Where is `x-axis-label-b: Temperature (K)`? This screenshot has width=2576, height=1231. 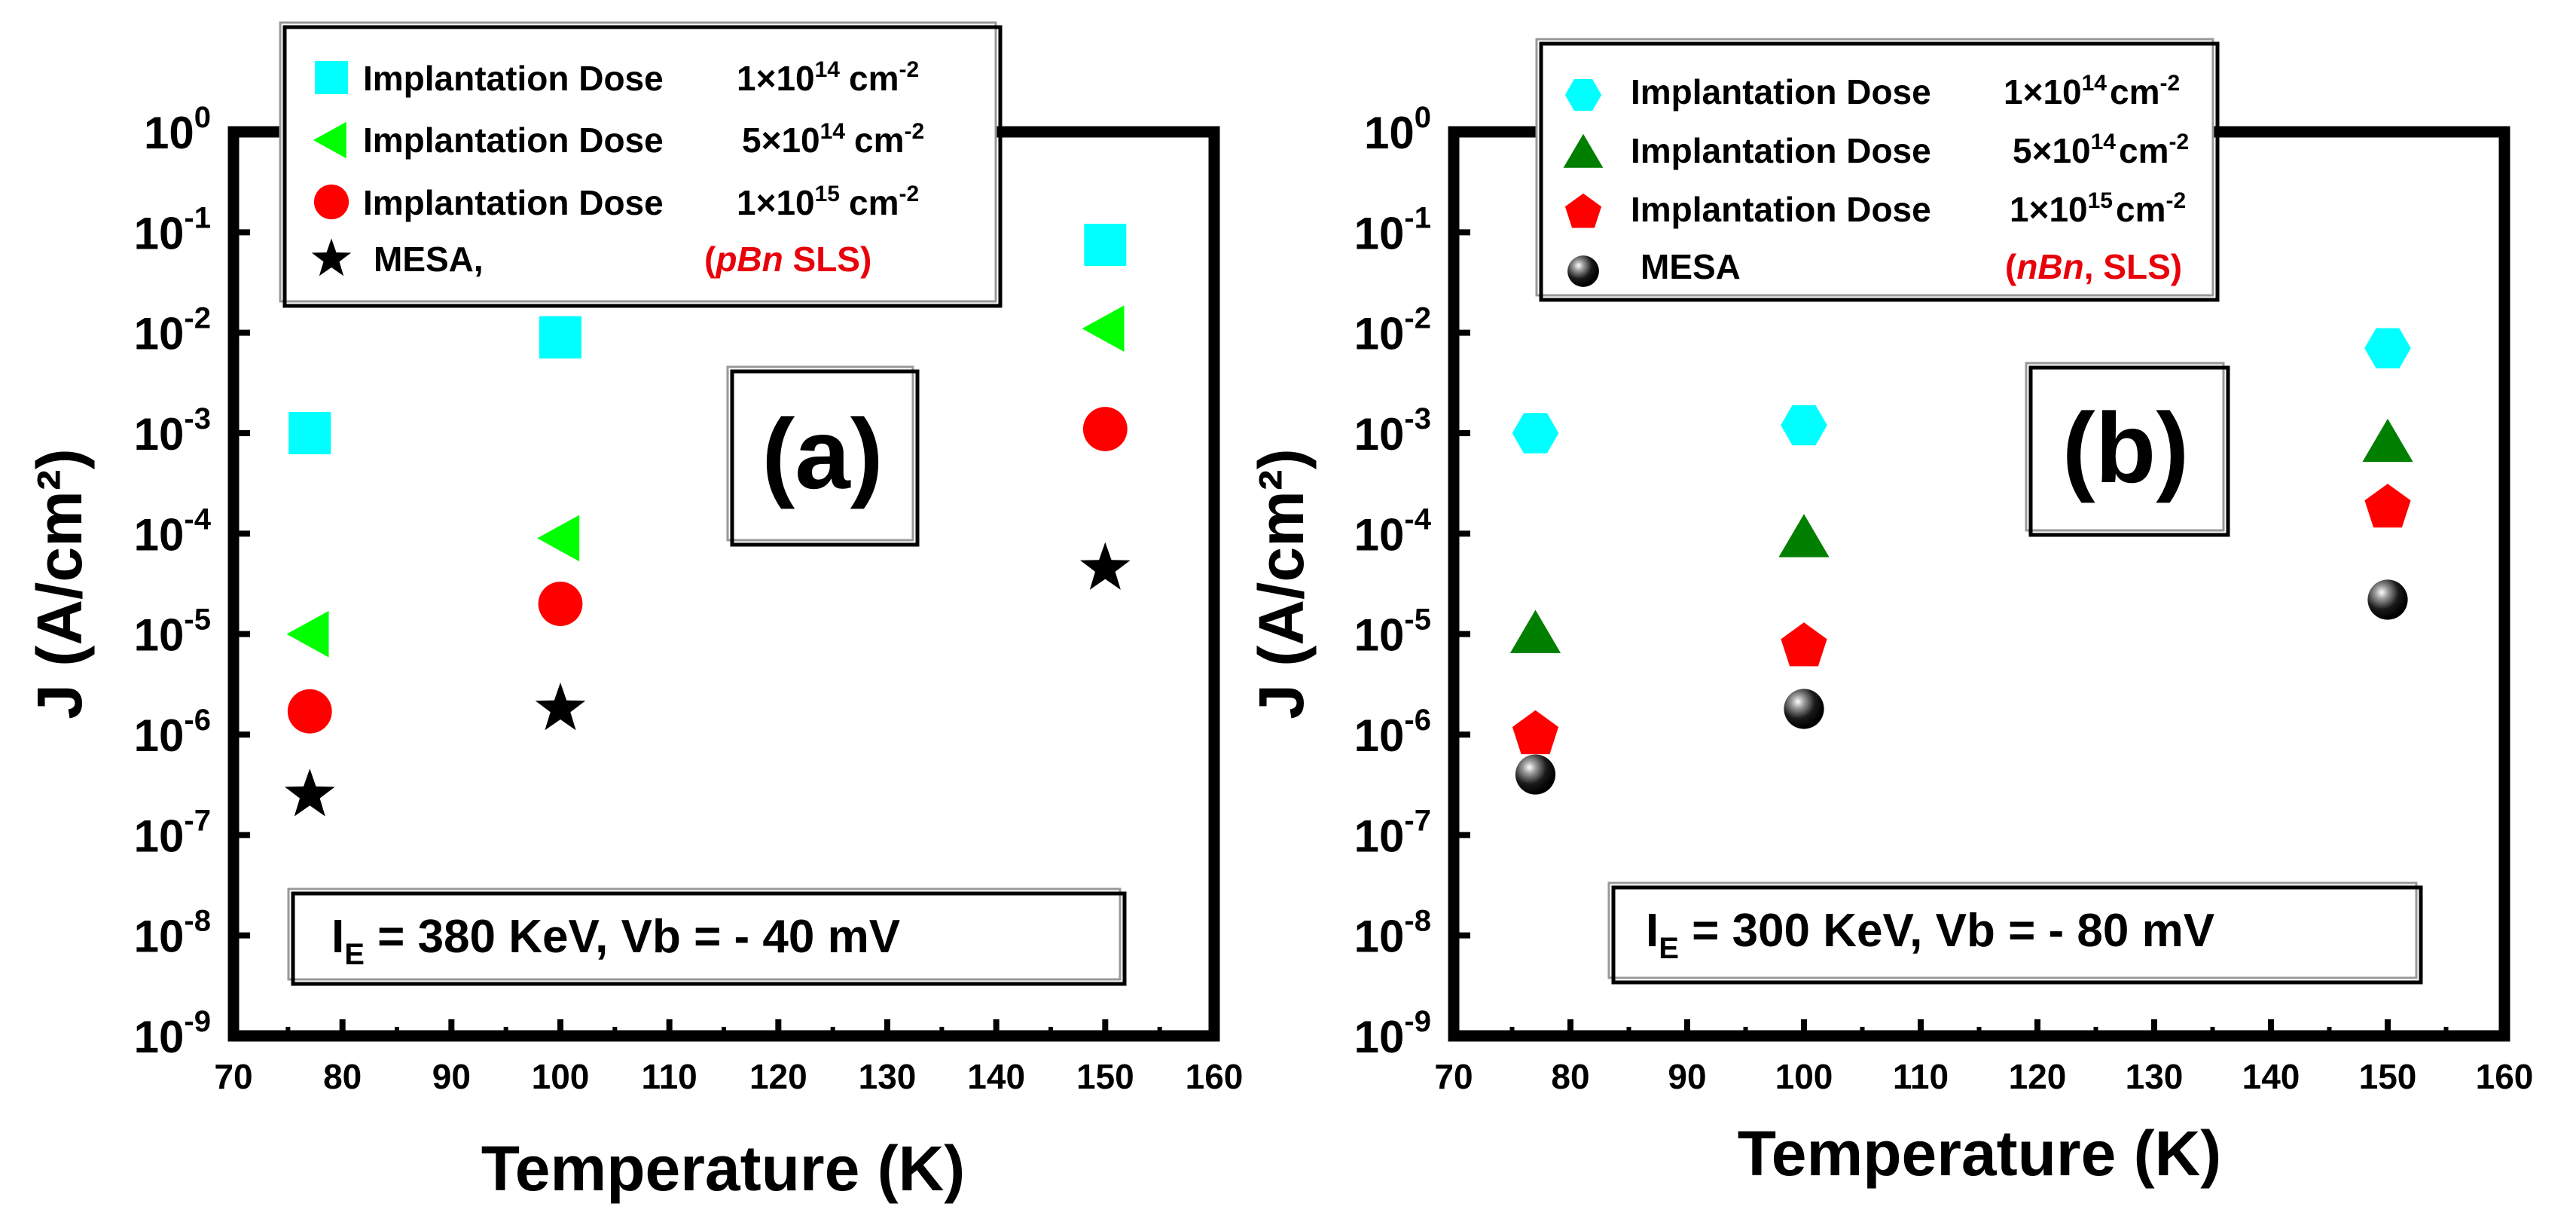
x-axis-label-b: Temperature (K) is located at coordinates (1980, 1153).